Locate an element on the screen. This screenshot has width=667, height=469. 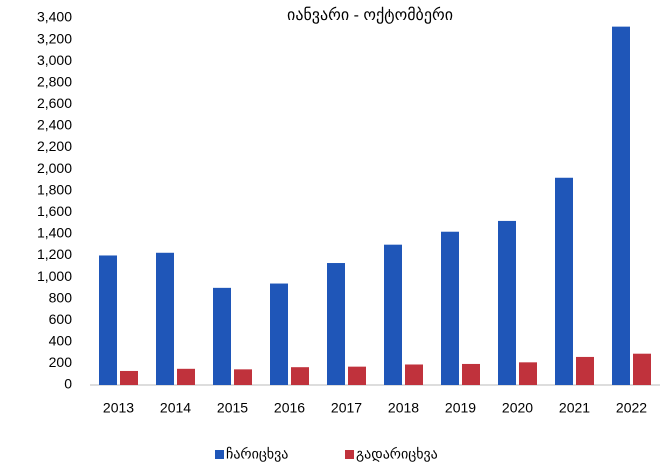
y-tick-label: 1,400 is located at coordinates (54, 233).